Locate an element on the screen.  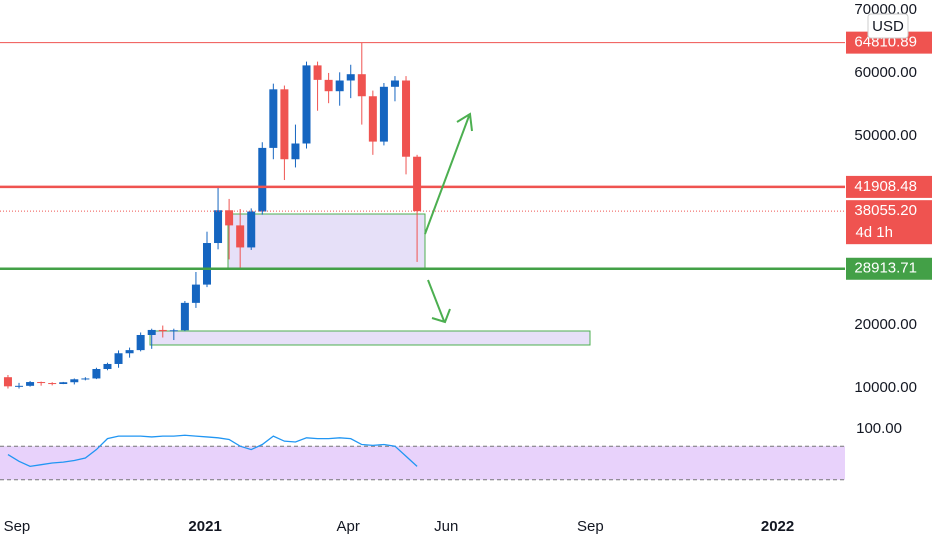
y-tick-label: 10000.00 is located at coordinates (885, 387).